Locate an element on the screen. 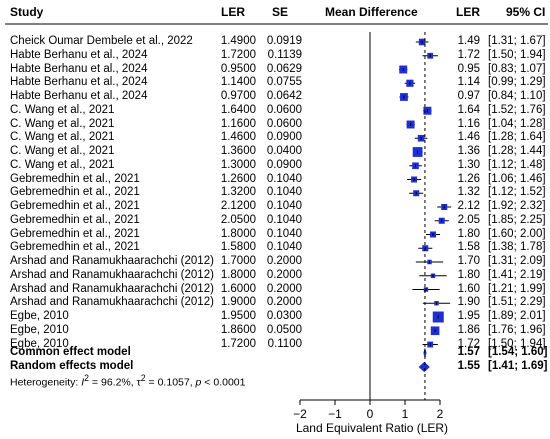  study-ler-value: 1.3600 is located at coordinates (238, 151).